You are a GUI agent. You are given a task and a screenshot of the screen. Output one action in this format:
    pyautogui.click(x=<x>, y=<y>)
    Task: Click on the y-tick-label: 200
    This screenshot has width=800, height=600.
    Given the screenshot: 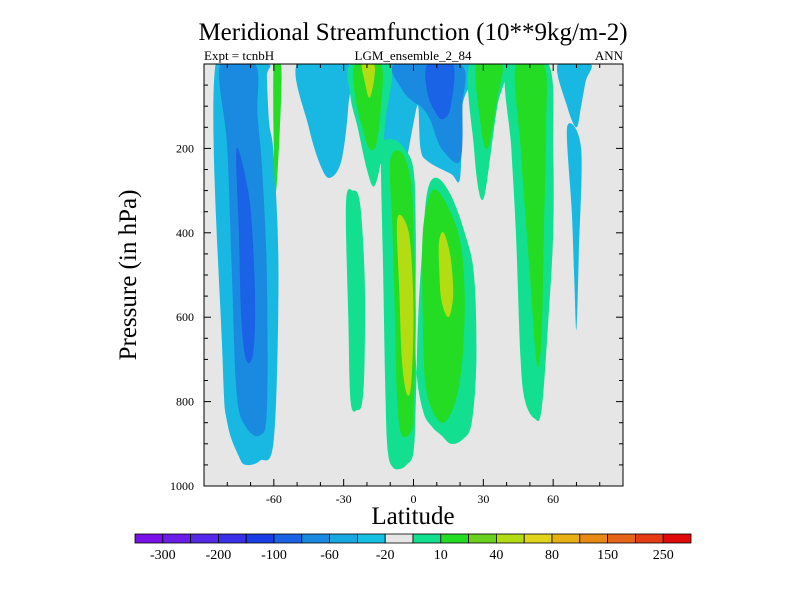 What is the action you would take?
    pyautogui.click(x=185, y=148)
    